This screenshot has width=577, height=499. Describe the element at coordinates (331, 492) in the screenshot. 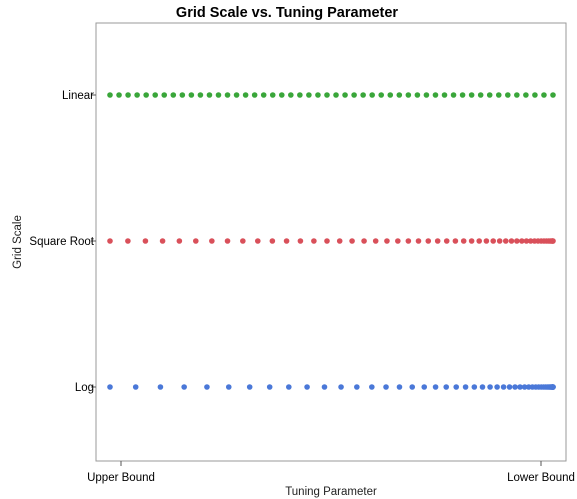

I see `x-axis-label: Tuning Parameter` at that location.